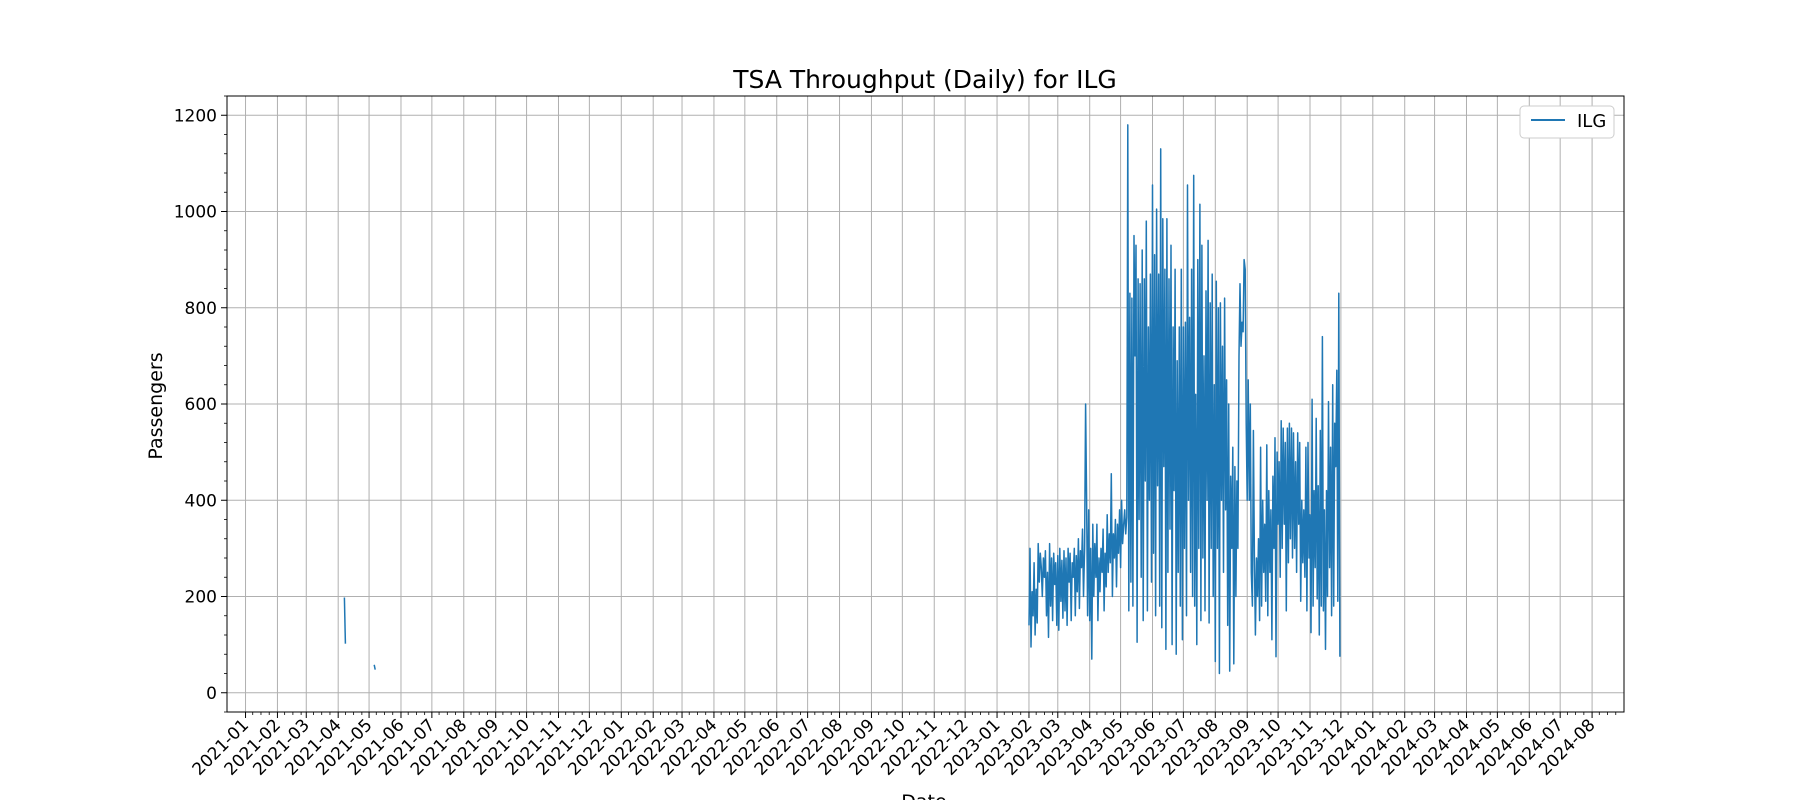  Describe the element at coordinates (924, 79) in the screenshot. I see `chart-title: TSA Throughput (Daily) for ILG` at that location.